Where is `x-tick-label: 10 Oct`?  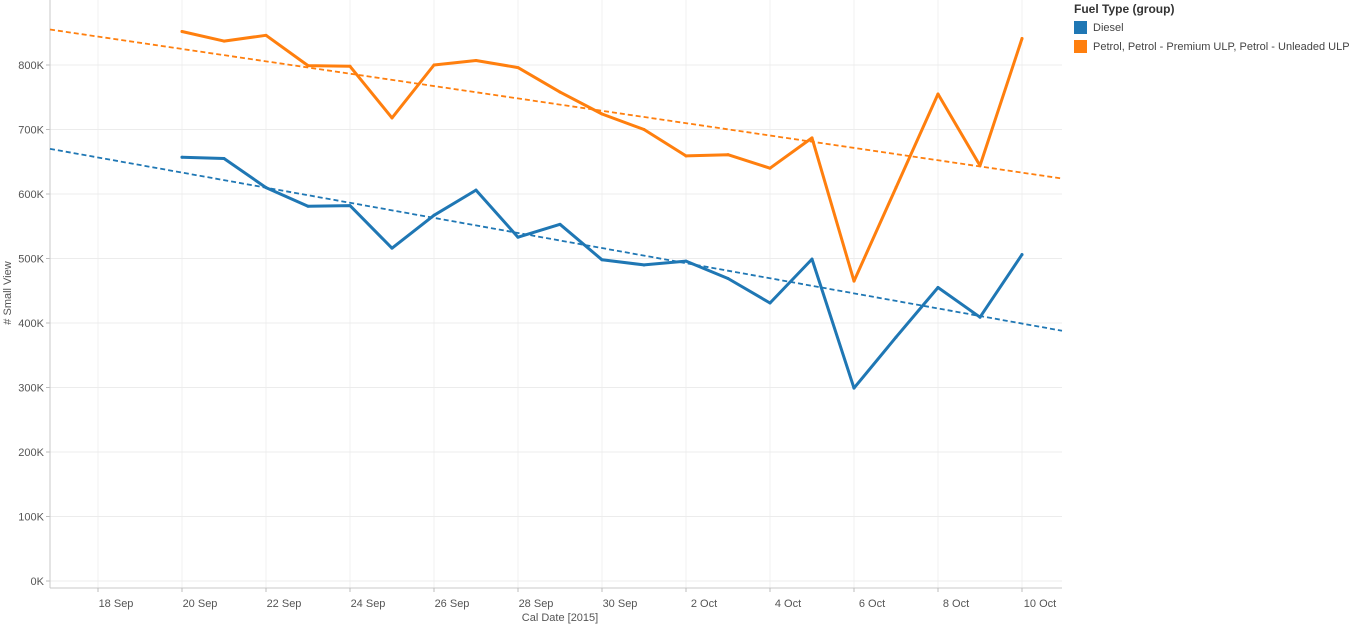 x-tick-label: 10 Oct is located at coordinates (1040, 604).